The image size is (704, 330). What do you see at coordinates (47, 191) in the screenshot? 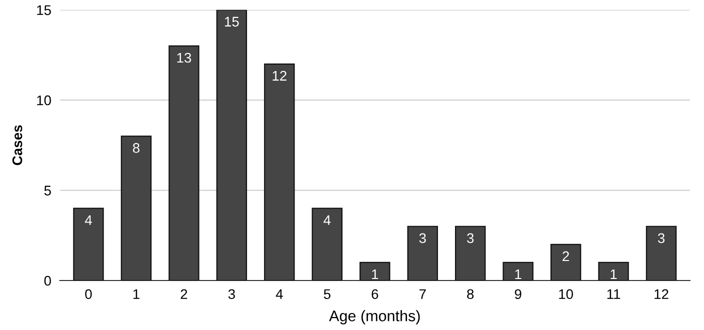
I see `y-tick-label: 5` at bounding box center [47, 191].